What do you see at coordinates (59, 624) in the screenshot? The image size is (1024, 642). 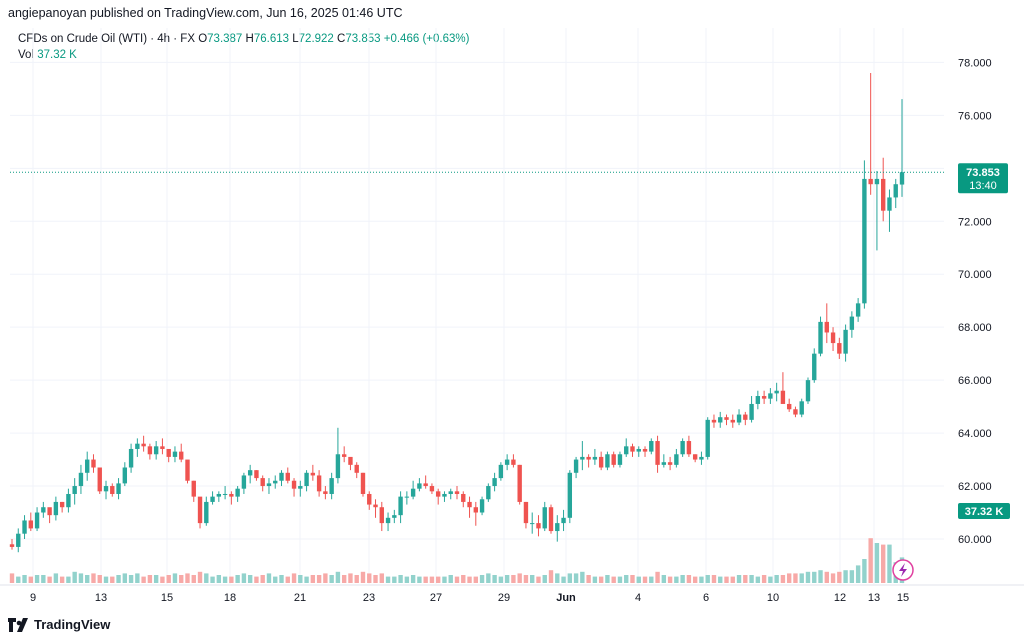 I see `footer-brand: TradingView` at bounding box center [59, 624].